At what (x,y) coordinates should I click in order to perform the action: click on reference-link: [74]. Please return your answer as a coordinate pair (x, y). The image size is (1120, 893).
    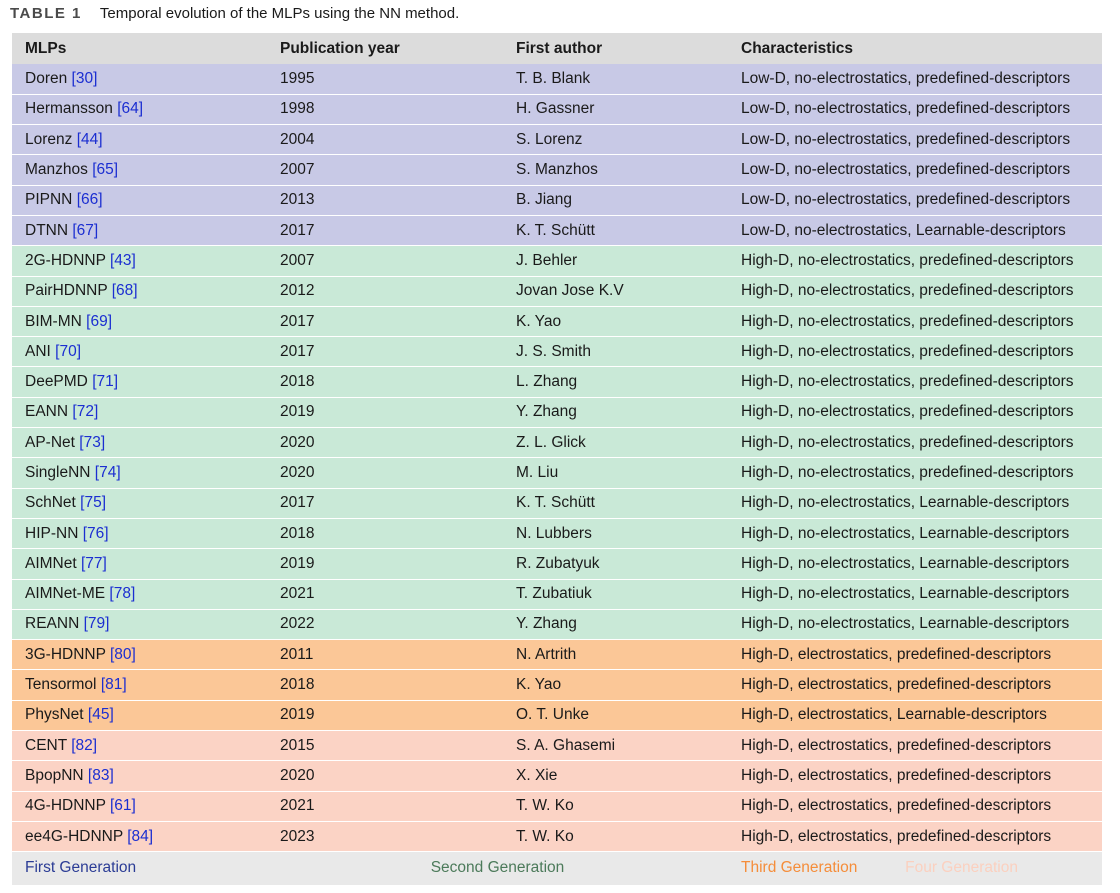
    Looking at the image, I should click on (107, 472).